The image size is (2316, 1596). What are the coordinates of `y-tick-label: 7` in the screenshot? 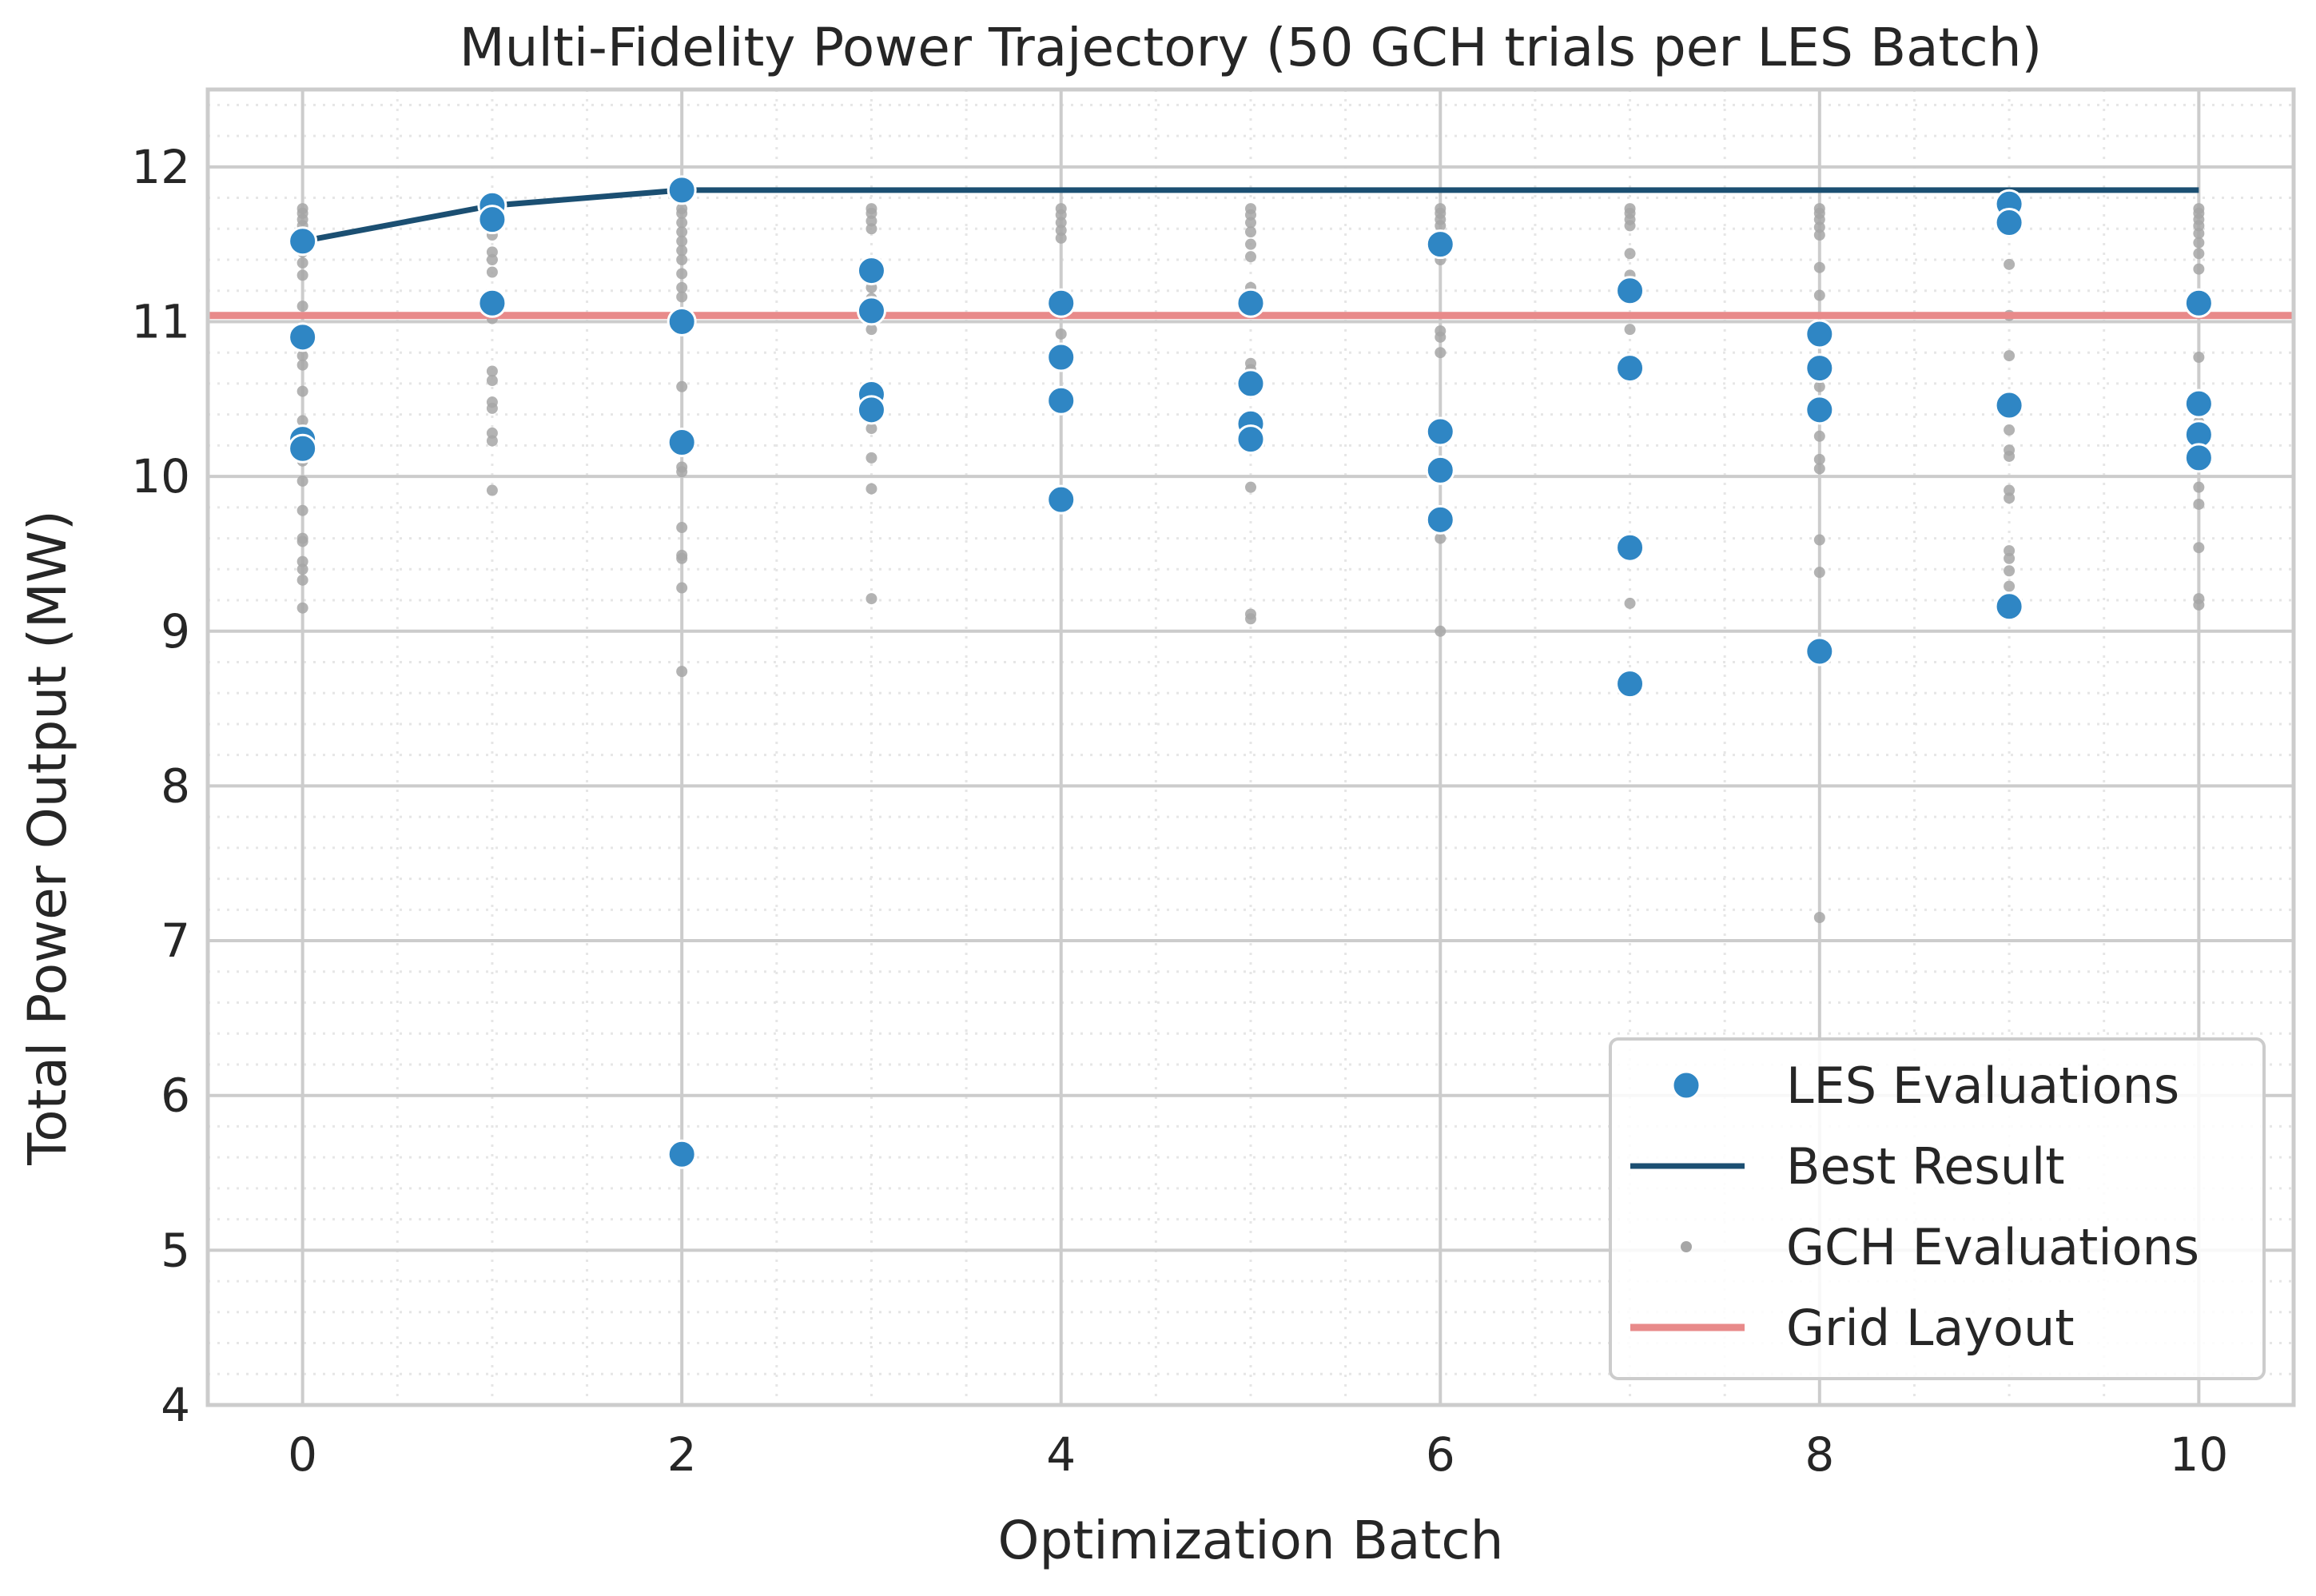 It's located at (175, 940).